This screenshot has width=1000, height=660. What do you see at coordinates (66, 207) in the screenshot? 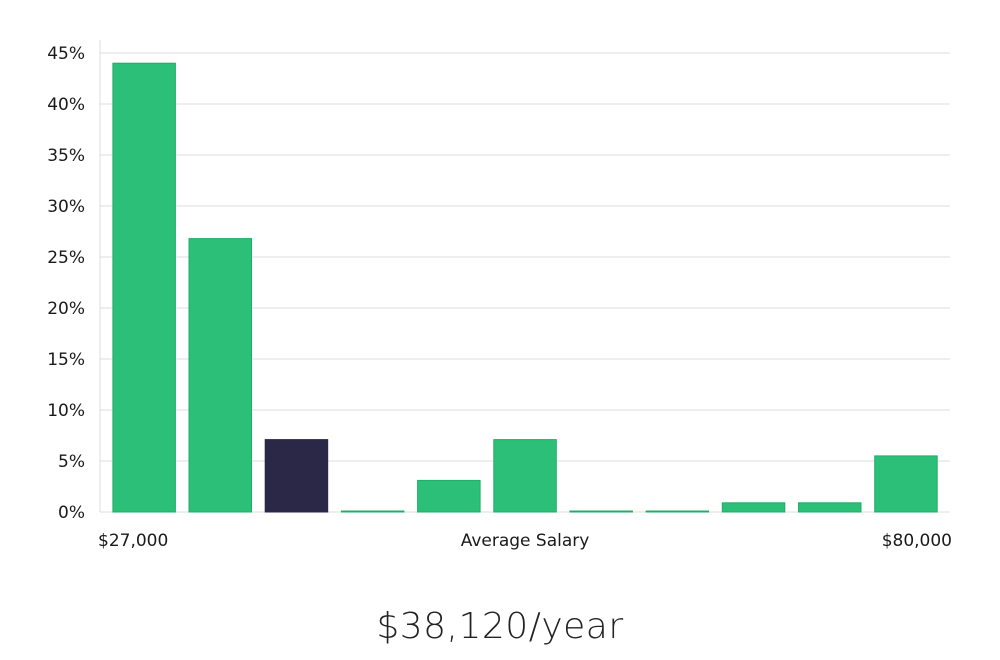
I see `y-tick-label: 30%` at bounding box center [66, 207].